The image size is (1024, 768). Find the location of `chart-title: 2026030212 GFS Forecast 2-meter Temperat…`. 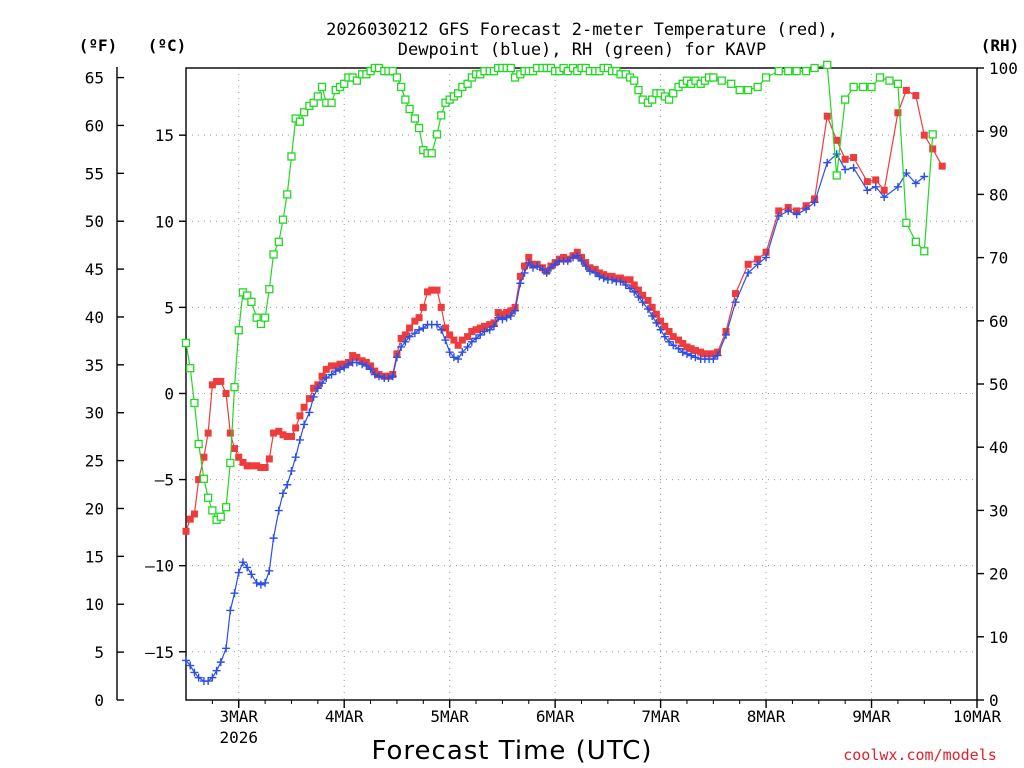

chart-title: 2026030212 GFS Forecast 2-meter Temperat… is located at coordinates (582, 30).